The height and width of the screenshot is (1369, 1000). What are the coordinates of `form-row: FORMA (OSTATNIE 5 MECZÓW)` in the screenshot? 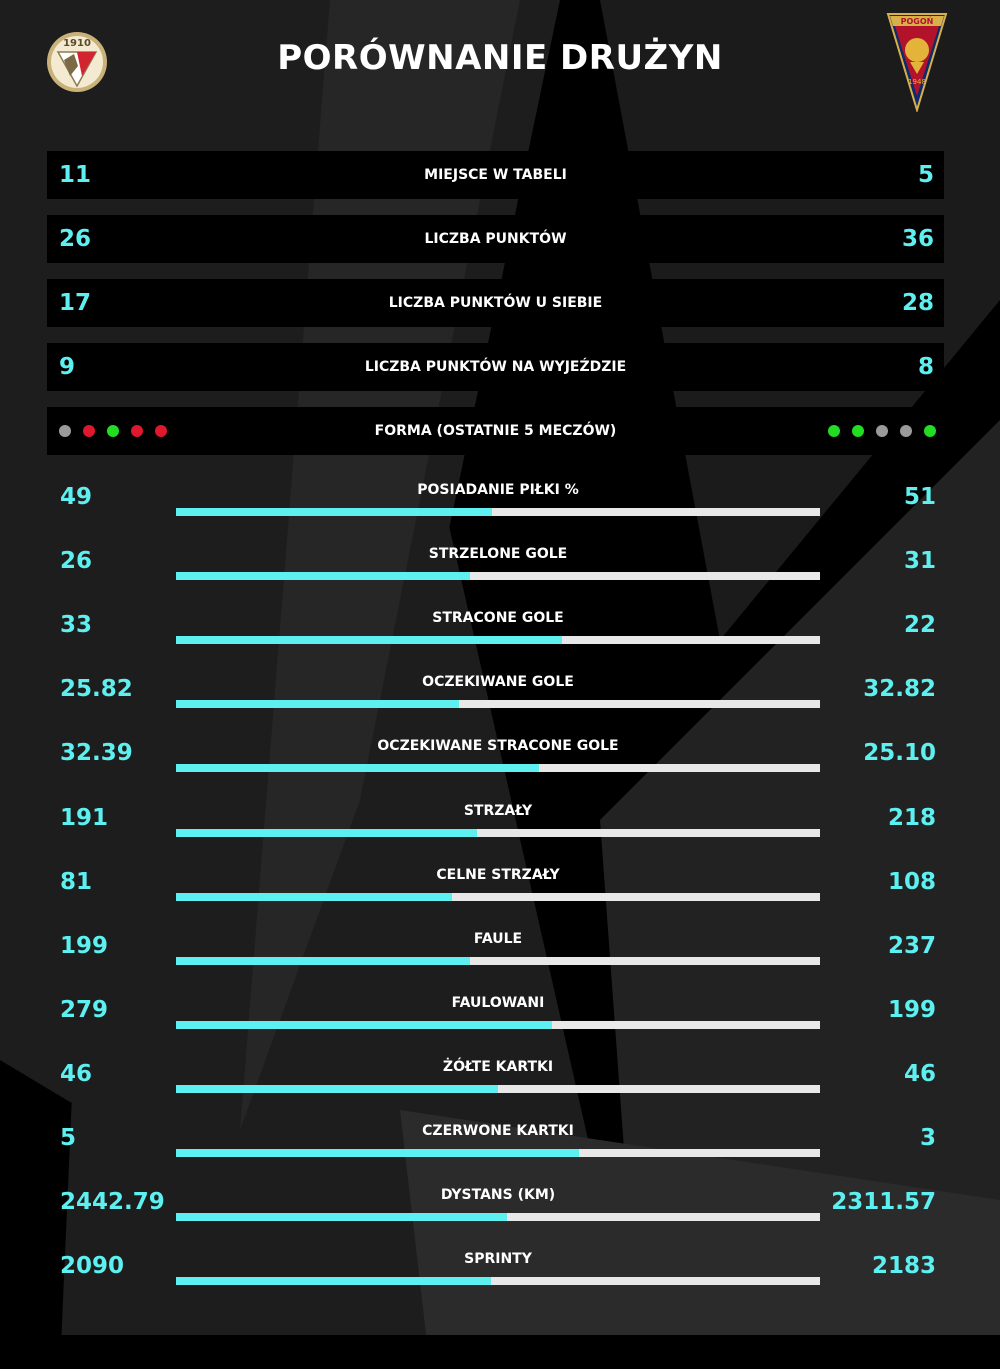 It's located at (495, 431).